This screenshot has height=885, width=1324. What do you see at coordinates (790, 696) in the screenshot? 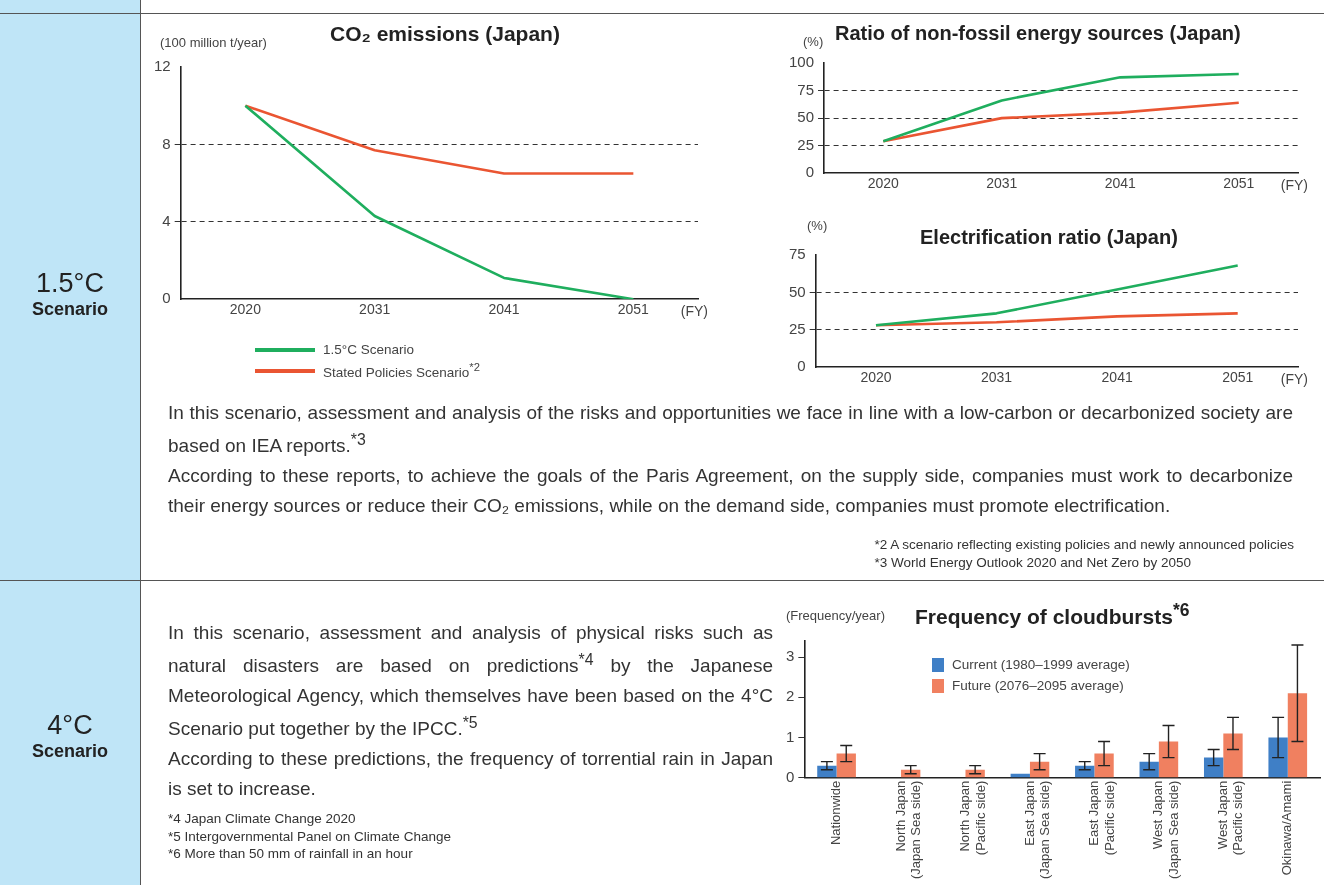
I see `y-tick-label: 2` at bounding box center [790, 696].